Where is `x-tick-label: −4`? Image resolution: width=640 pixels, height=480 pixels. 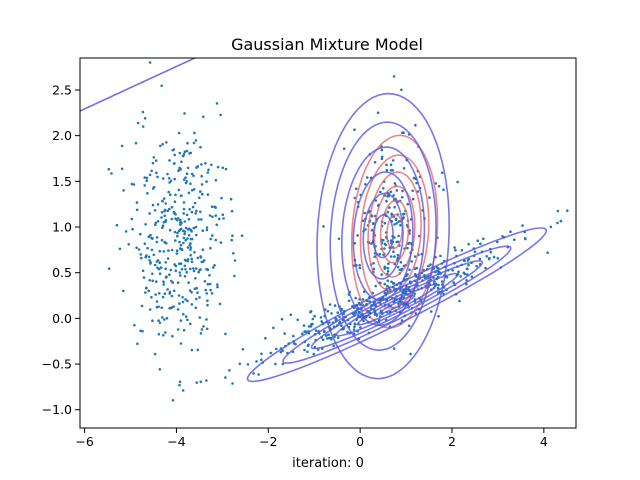
x-tick-label: −4 is located at coordinates (176, 441).